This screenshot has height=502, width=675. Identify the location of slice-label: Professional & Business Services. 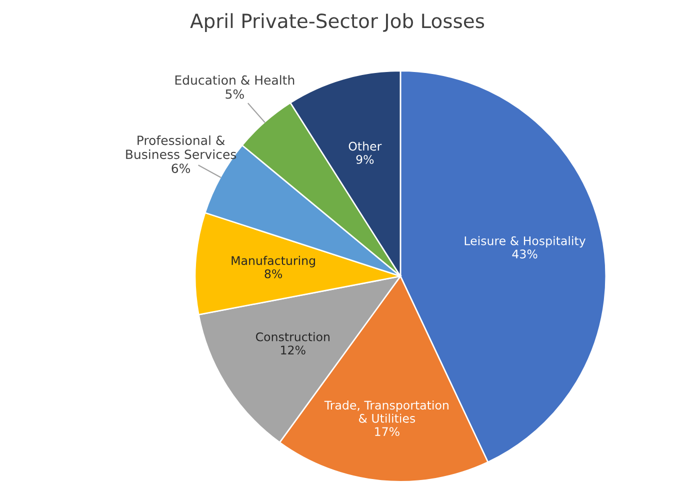
(181, 147).